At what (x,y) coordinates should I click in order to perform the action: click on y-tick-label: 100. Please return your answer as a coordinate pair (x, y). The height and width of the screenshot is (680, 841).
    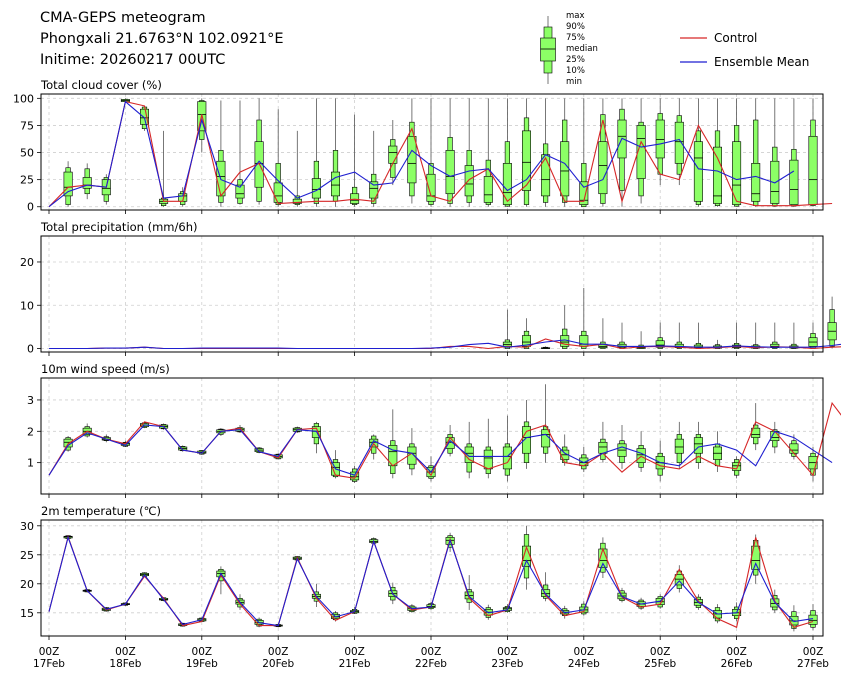
    Looking at the image, I should click on (23, 98).